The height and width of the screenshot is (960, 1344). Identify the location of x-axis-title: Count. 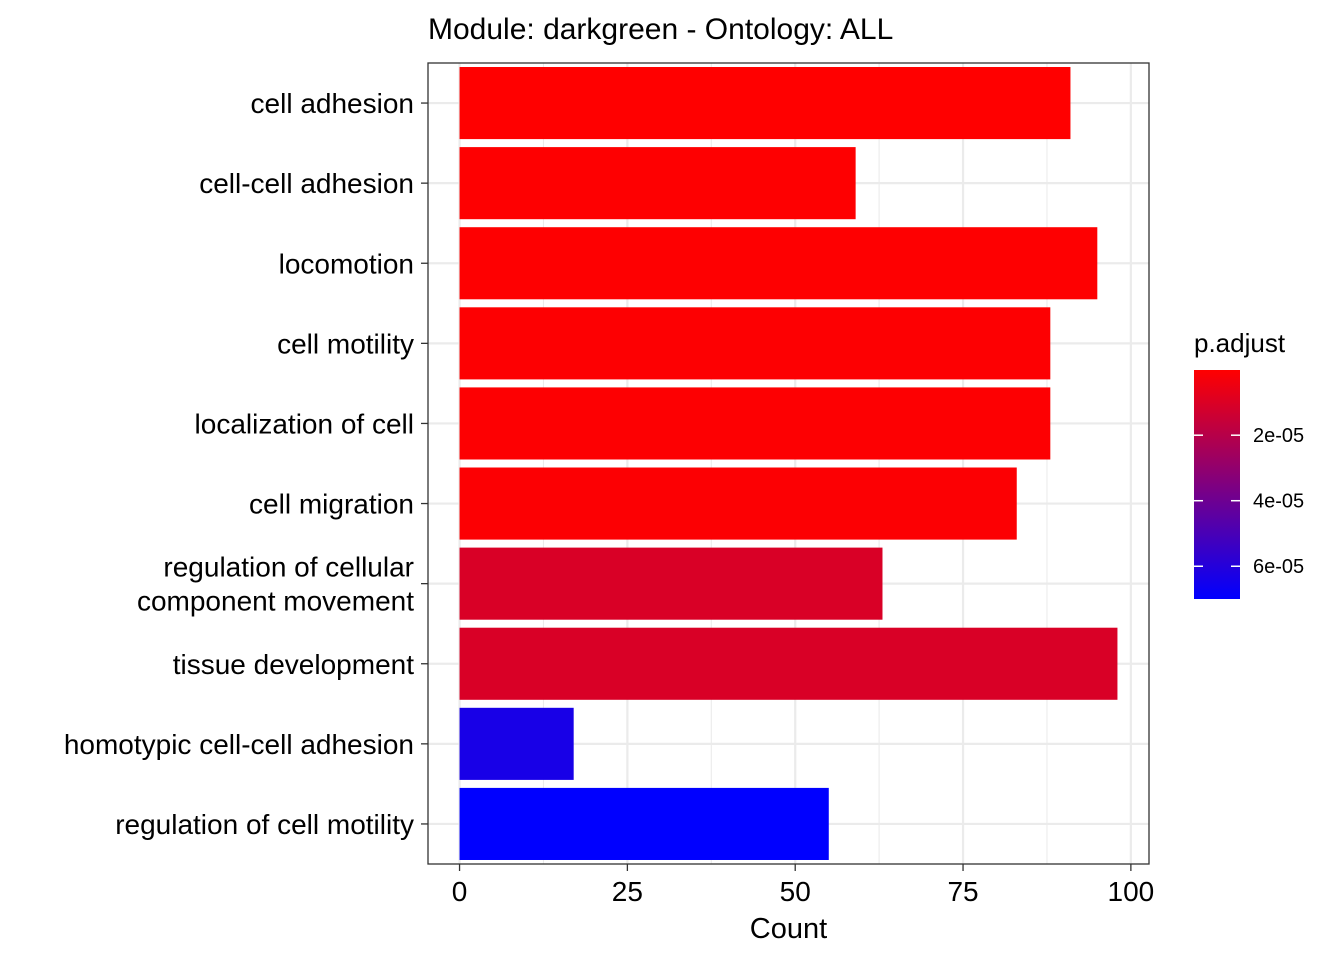
(788, 929).